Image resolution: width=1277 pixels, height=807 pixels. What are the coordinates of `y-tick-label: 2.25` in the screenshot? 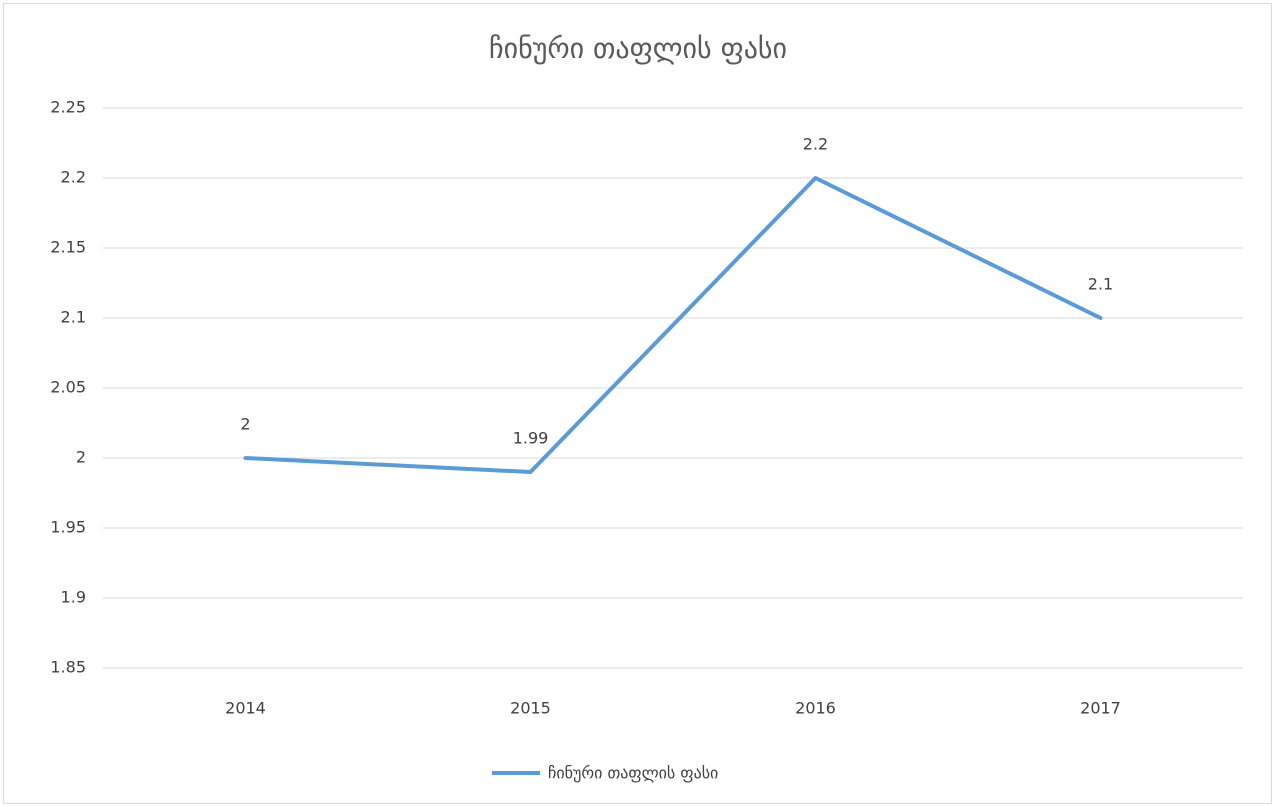 It's located at (68, 107).